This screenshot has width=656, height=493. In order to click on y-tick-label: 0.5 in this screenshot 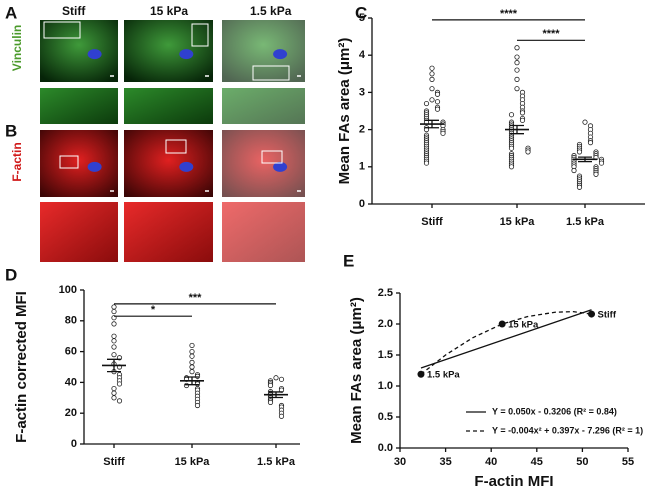, I will do `click(385, 417)`.